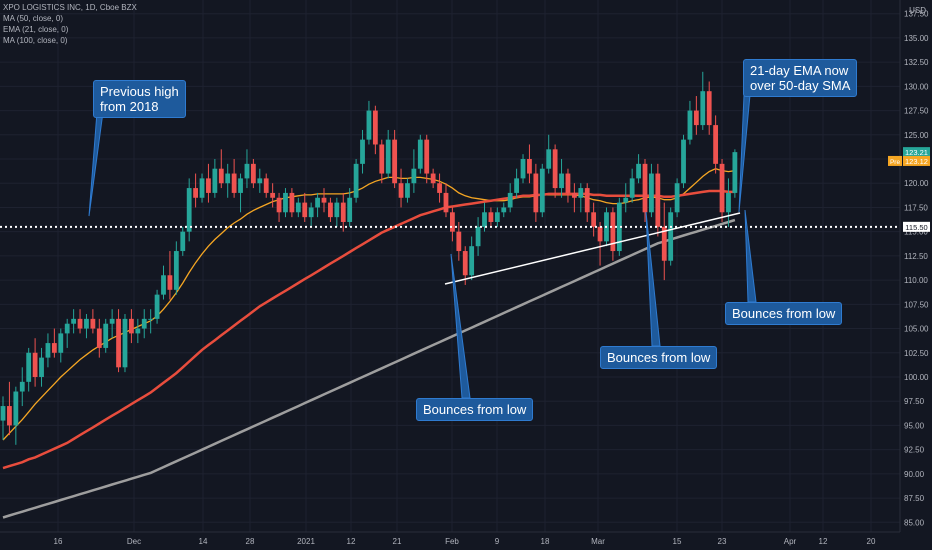 The width and height of the screenshot is (932, 550). Describe the element at coordinates (916, 38) in the screenshot. I see `y-tick-label: 135.00` at that location.